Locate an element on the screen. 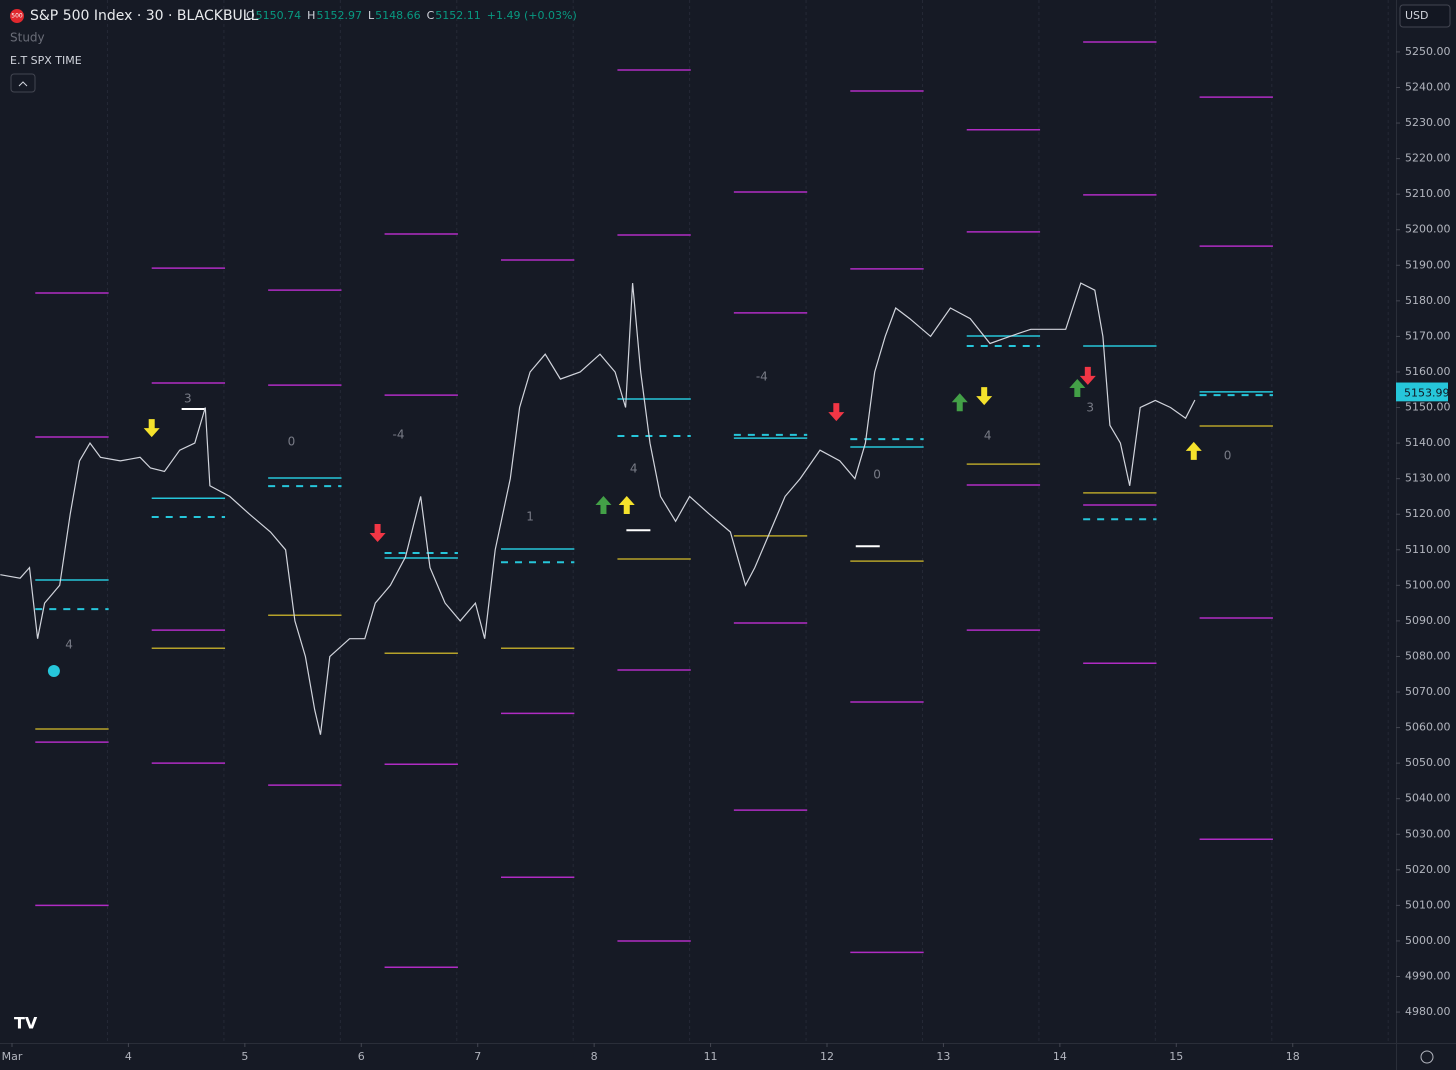 This screenshot has width=1456, height=1070. study-label: Study is located at coordinates (27, 38).